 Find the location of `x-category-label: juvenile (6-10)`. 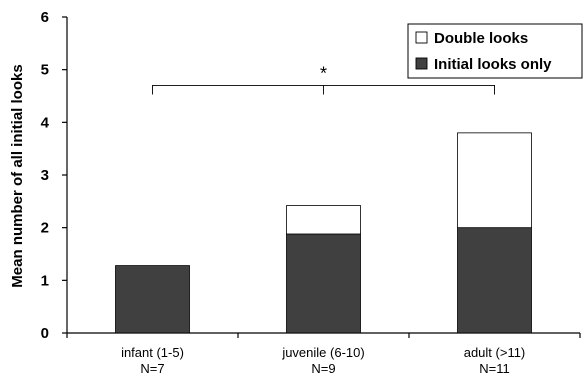

x-category-label: juvenile (6-10) is located at coordinates (322, 352).